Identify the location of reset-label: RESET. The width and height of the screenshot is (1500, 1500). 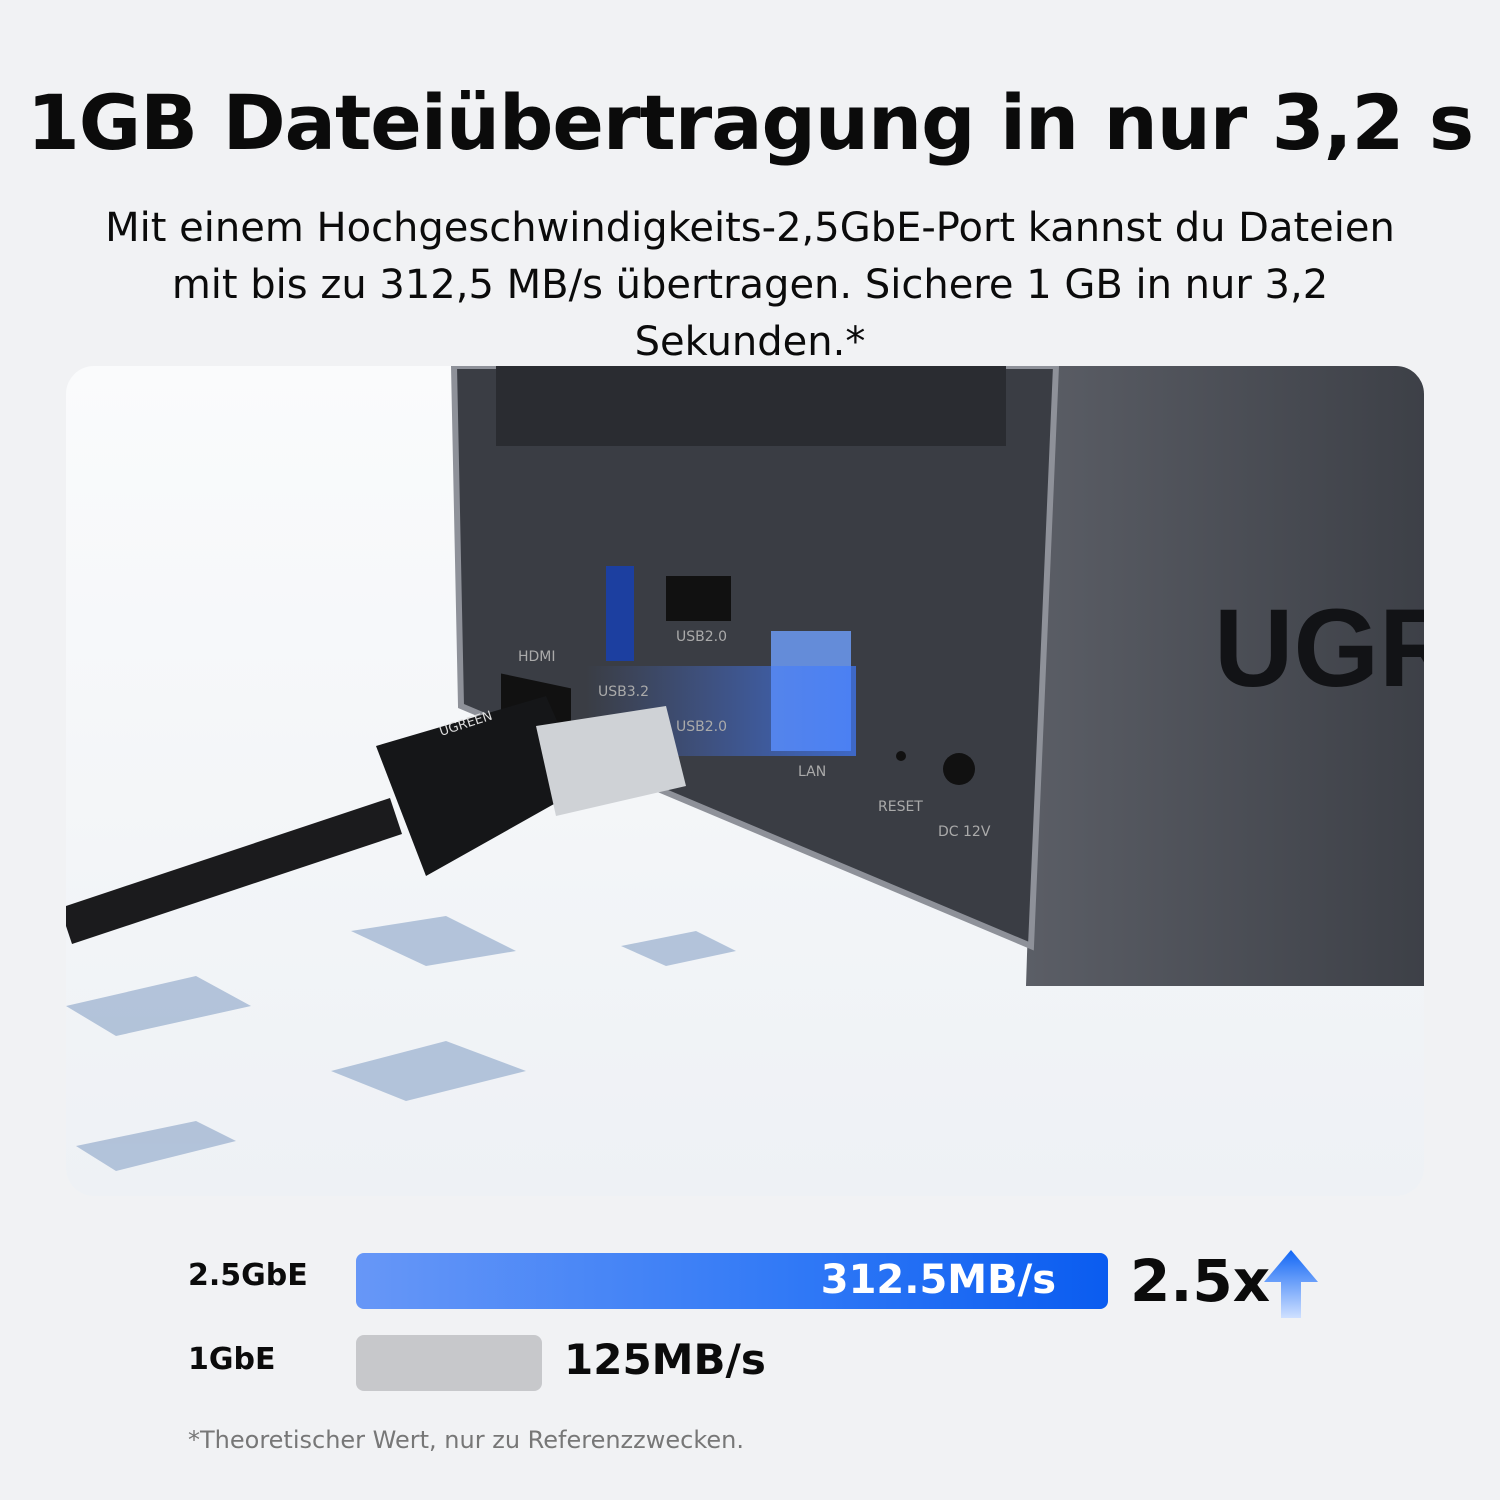
(900, 807).